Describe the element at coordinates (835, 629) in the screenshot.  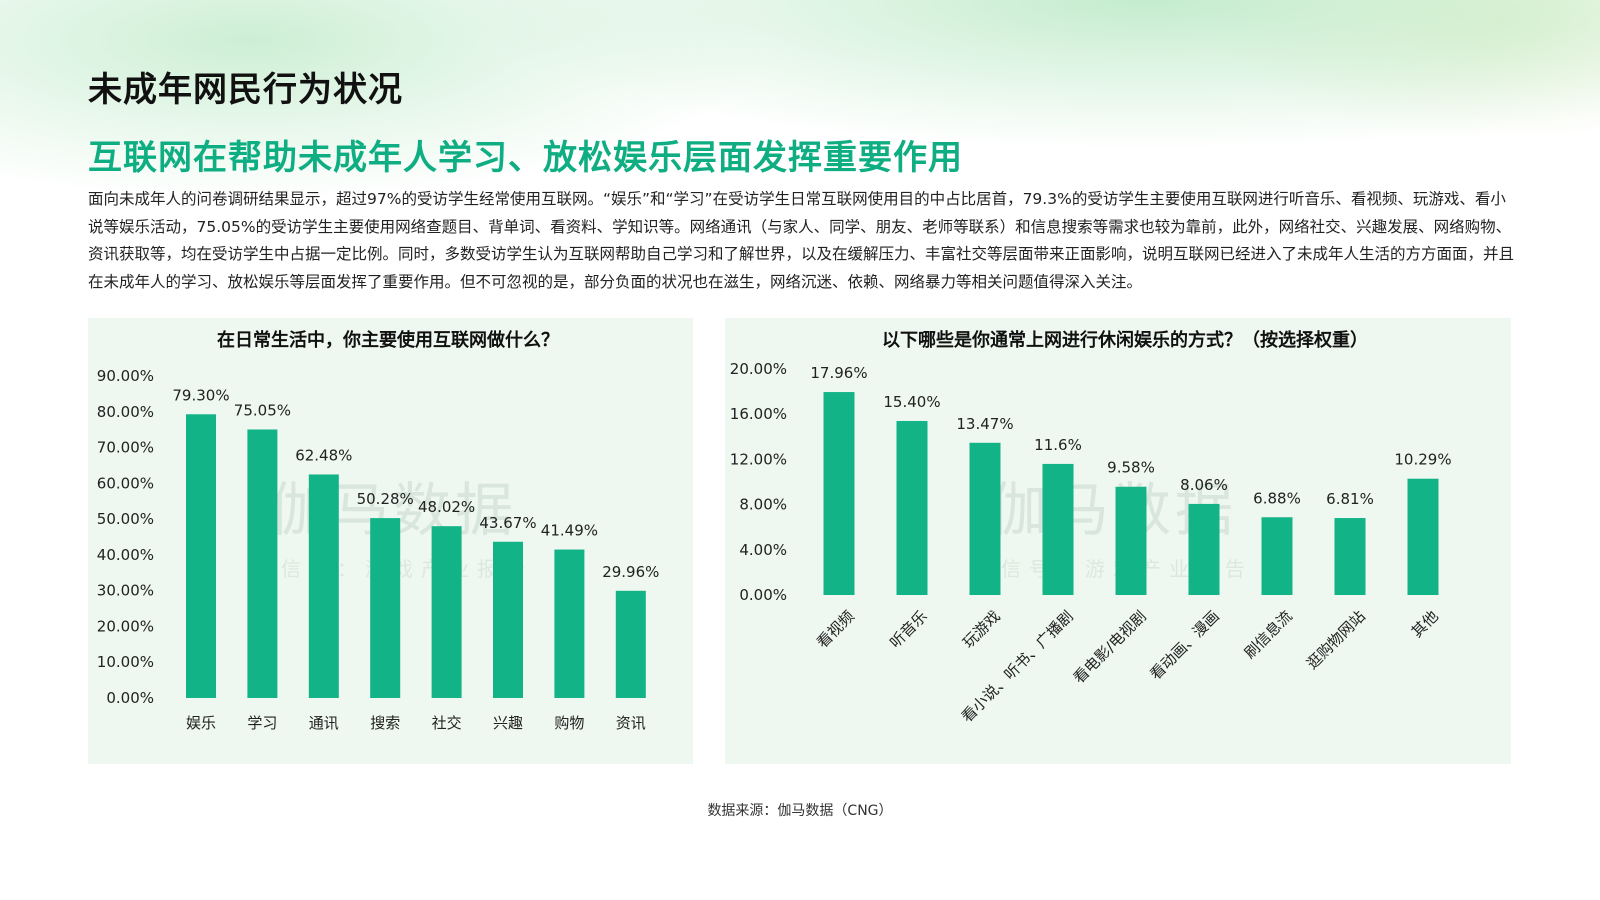
I see `category-label: 看视频` at that location.